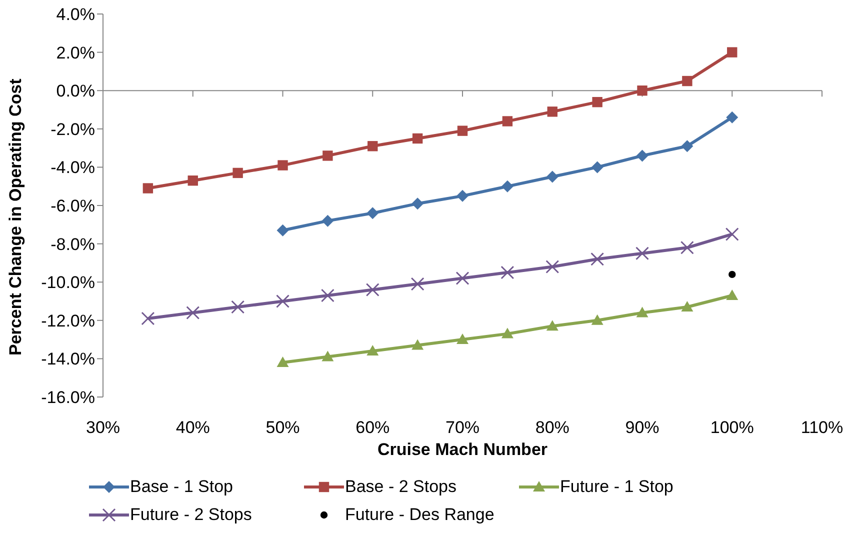  What do you see at coordinates (75, 91) in the screenshot?
I see `y-tick-label: 0.0%` at bounding box center [75, 91].